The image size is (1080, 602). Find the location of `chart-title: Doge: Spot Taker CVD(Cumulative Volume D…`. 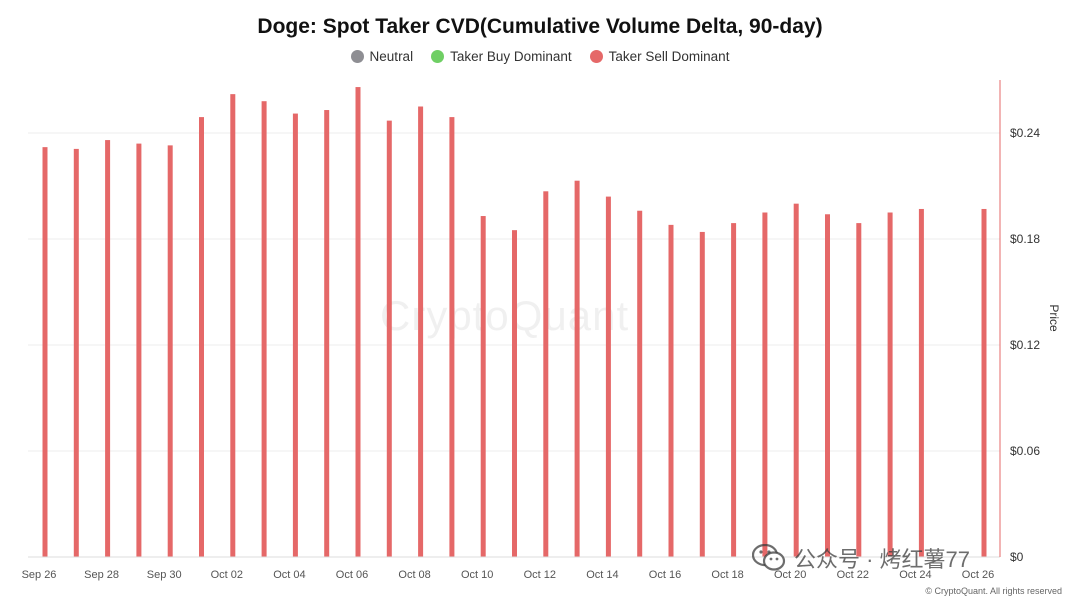

chart-title: Doge: Spot Taker CVD(Cumulative Volume D… is located at coordinates (540, 26).